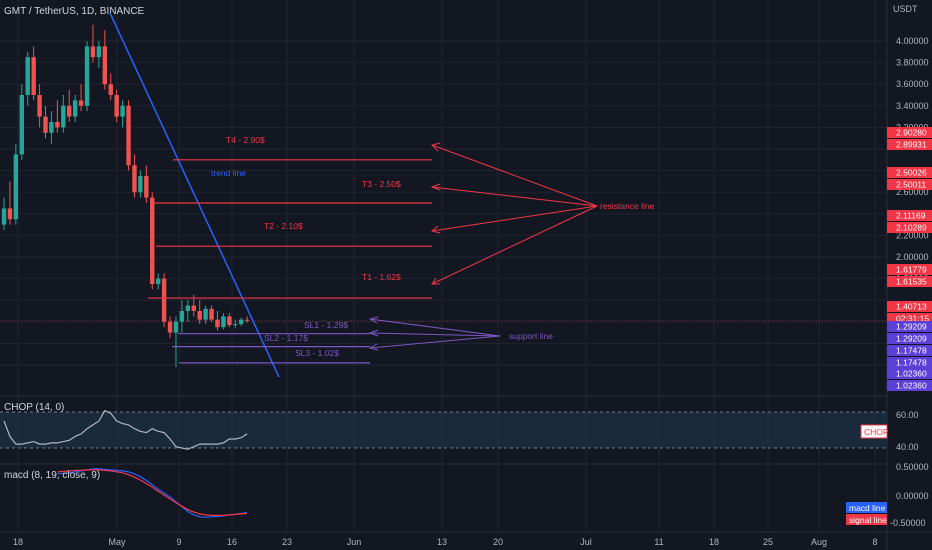 The width and height of the screenshot is (932, 550). Describe the element at coordinates (34, 407) in the screenshot. I see `chop-title: CHOP (14, 0)` at that location.